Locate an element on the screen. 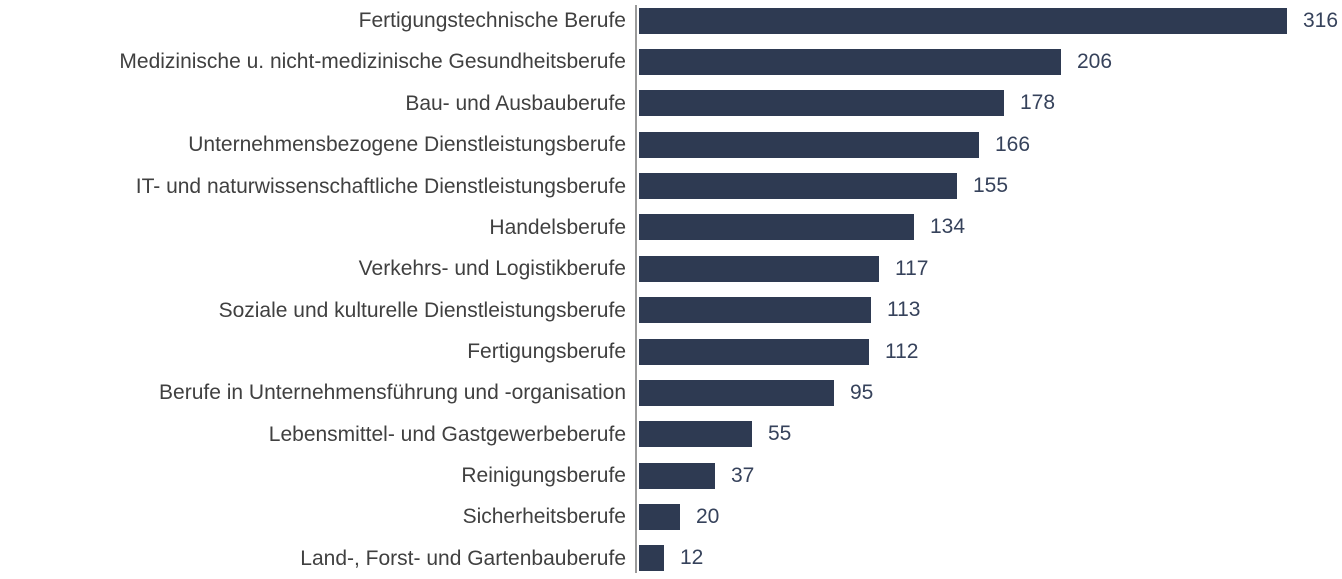  category-label: Land-, Forst- und Gartenbauberufe is located at coordinates (463, 558).